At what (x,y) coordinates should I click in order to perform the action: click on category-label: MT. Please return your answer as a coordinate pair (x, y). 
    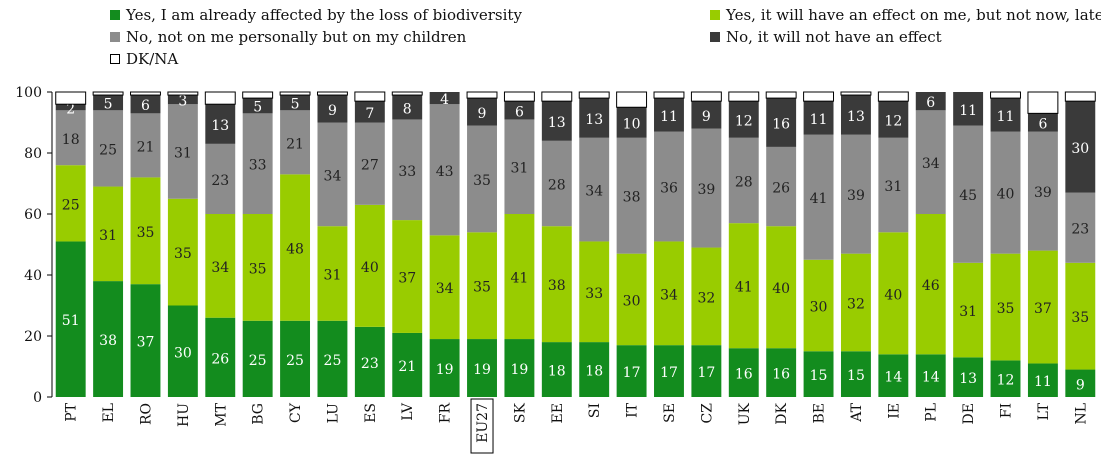
    Looking at the image, I should click on (221, 414).